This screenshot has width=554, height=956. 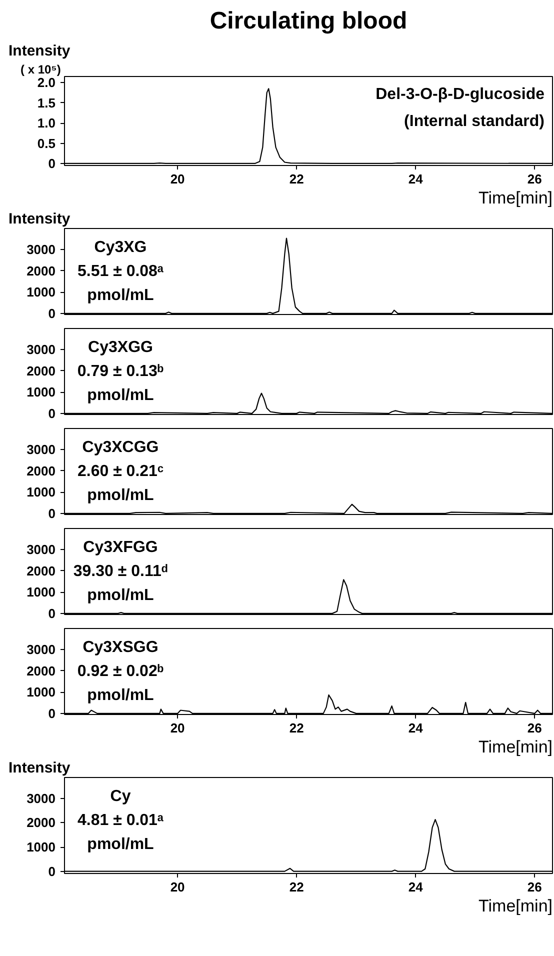 I want to click on y-tick-label: 0.5, so click(x=46, y=143).